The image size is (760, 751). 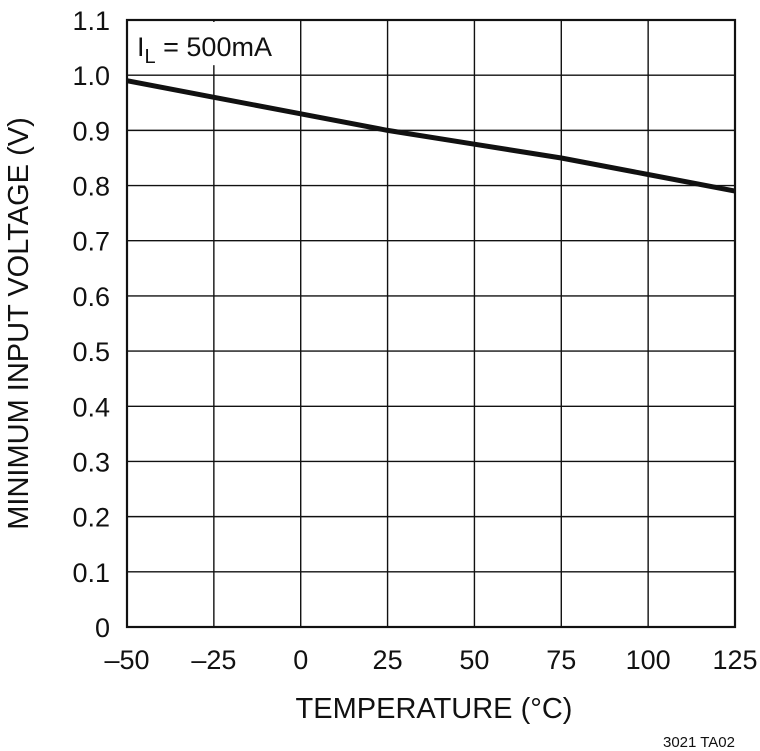 What do you see at coordinates (434, 709) in the screenshot?
I see `x-axis-label: TEMPERATURE (°C)` at bounding box center [434, 709].